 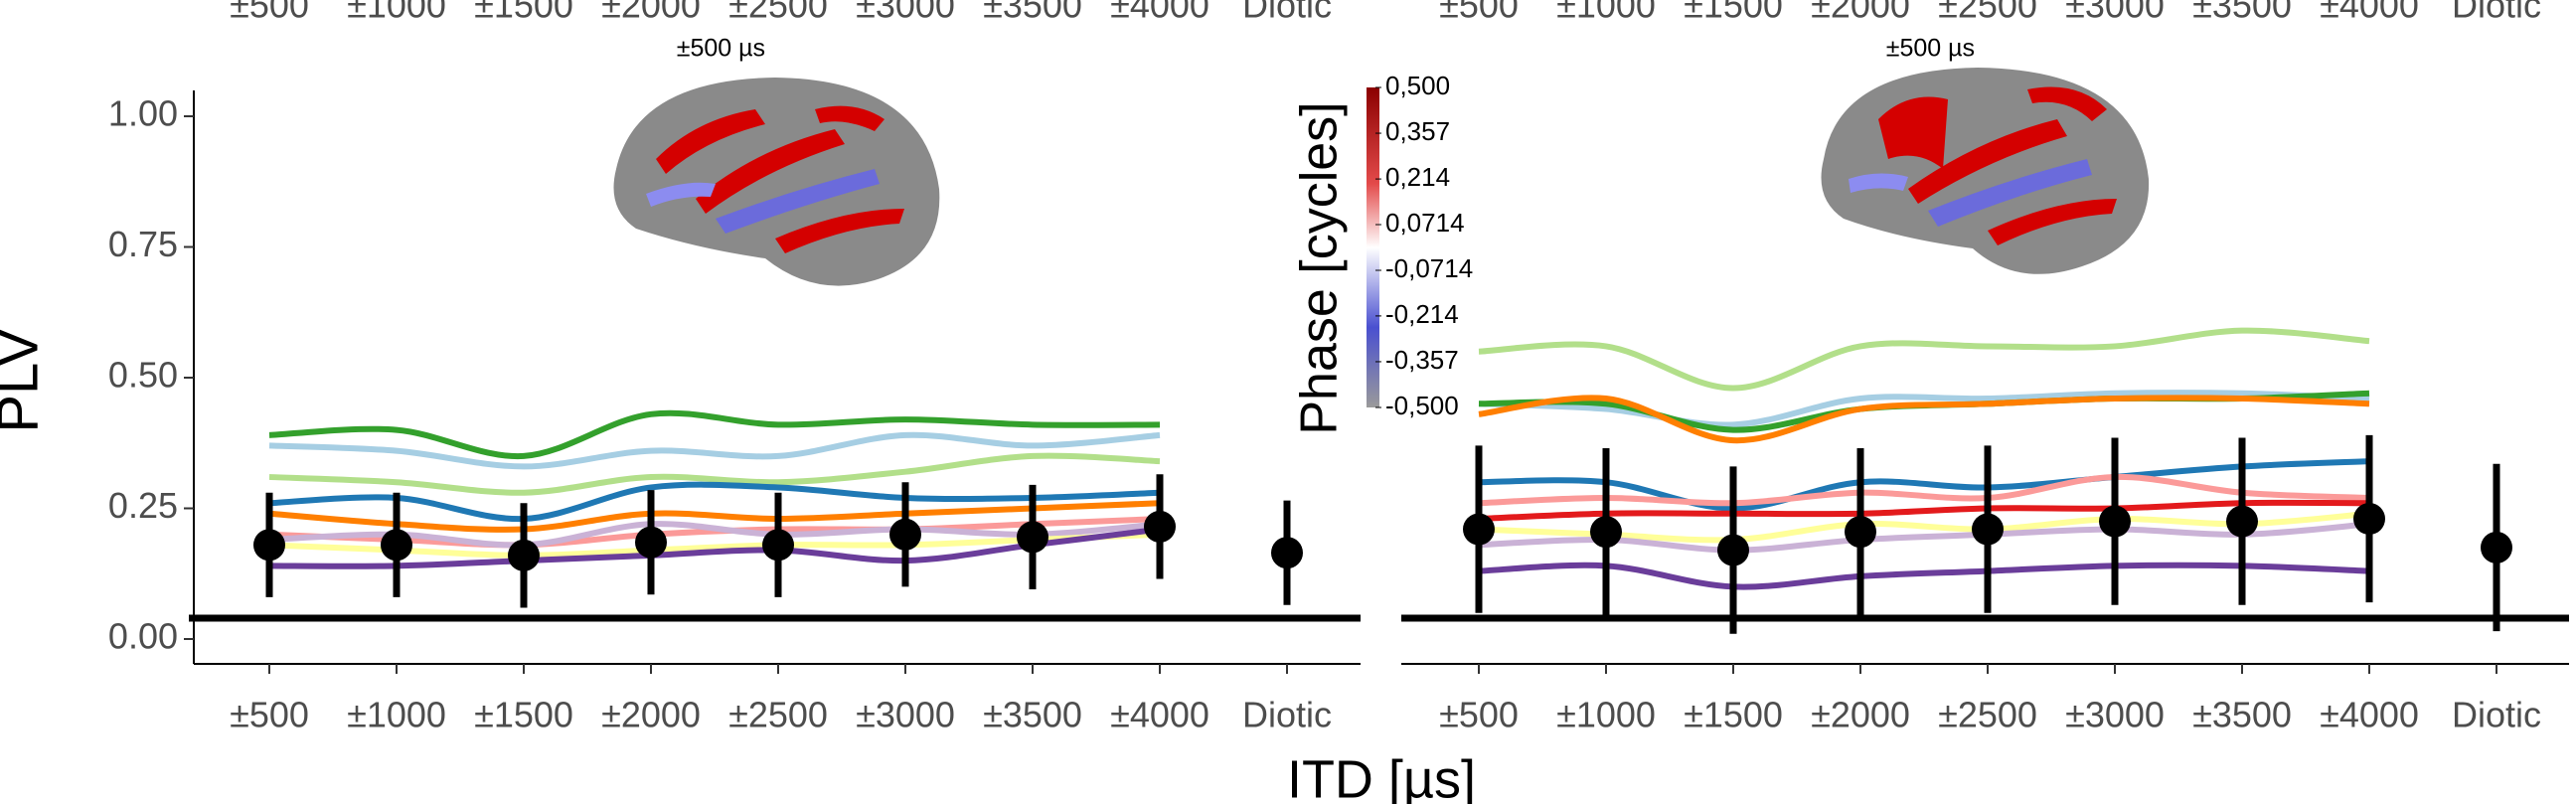 What do you see at coordinates (1425, 223) in the screenshot?
I see `colorbar-tick-label: 0,0714` at bounding box center [1425, 223].